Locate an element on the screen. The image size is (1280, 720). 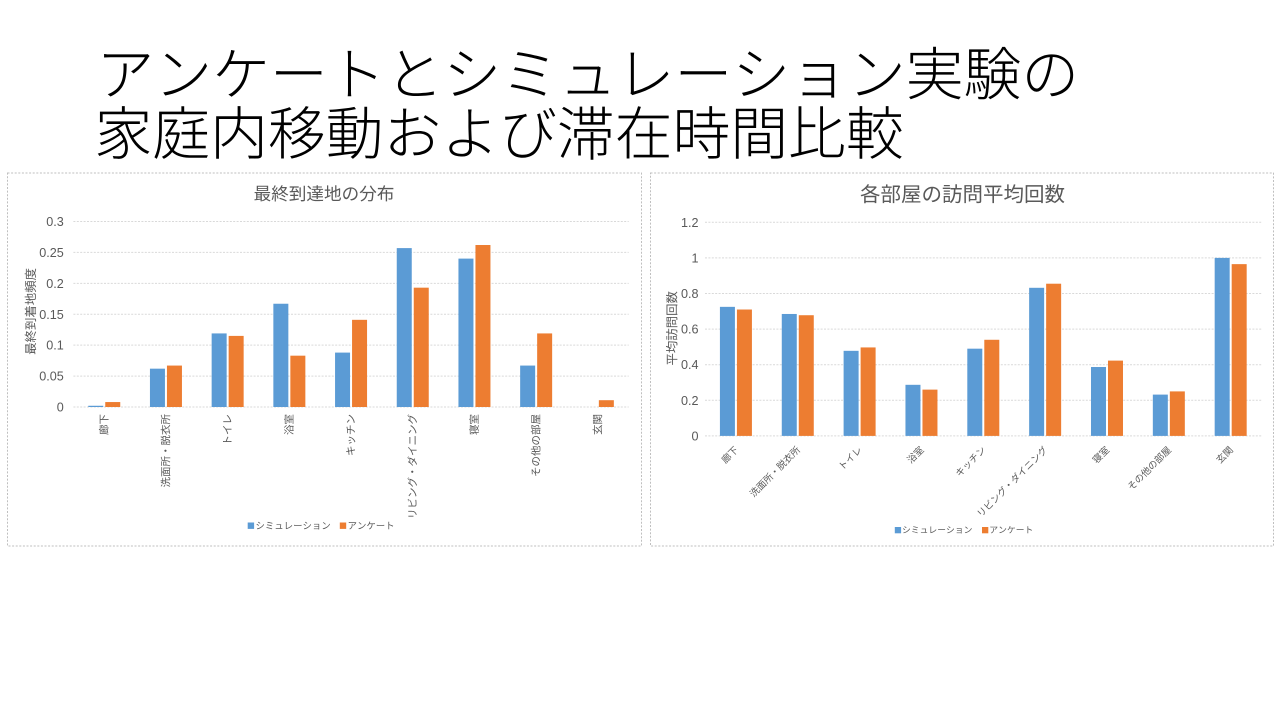
svg-text: 0.6 is located at coordinates (690, 330).